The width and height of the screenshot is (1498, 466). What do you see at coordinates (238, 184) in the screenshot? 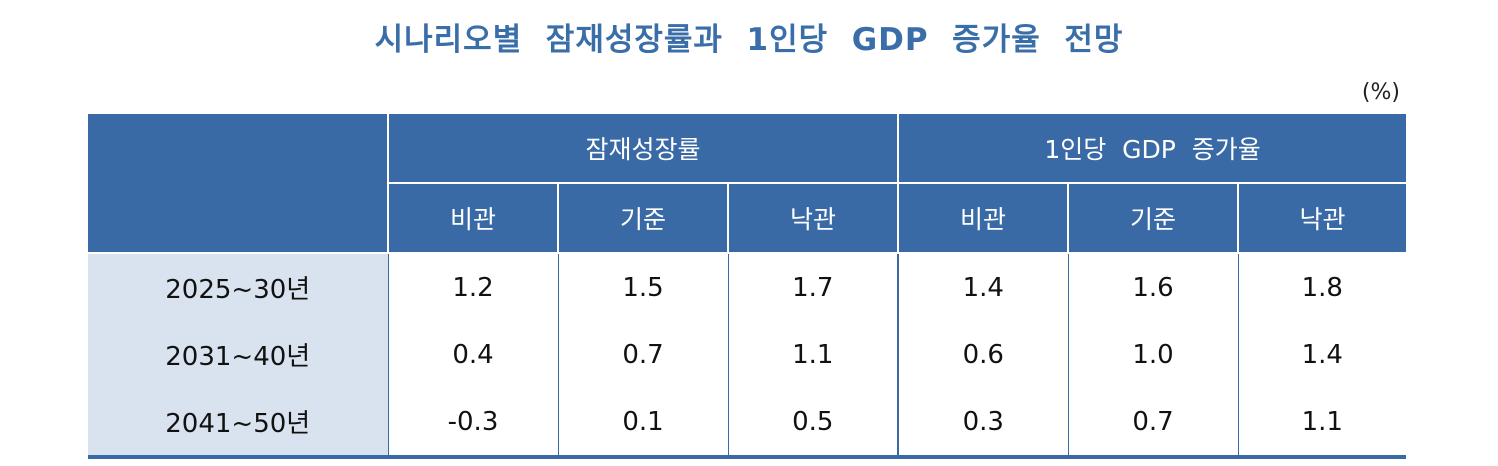
I see `corner-header-cell` at bounding box center [238, 184].